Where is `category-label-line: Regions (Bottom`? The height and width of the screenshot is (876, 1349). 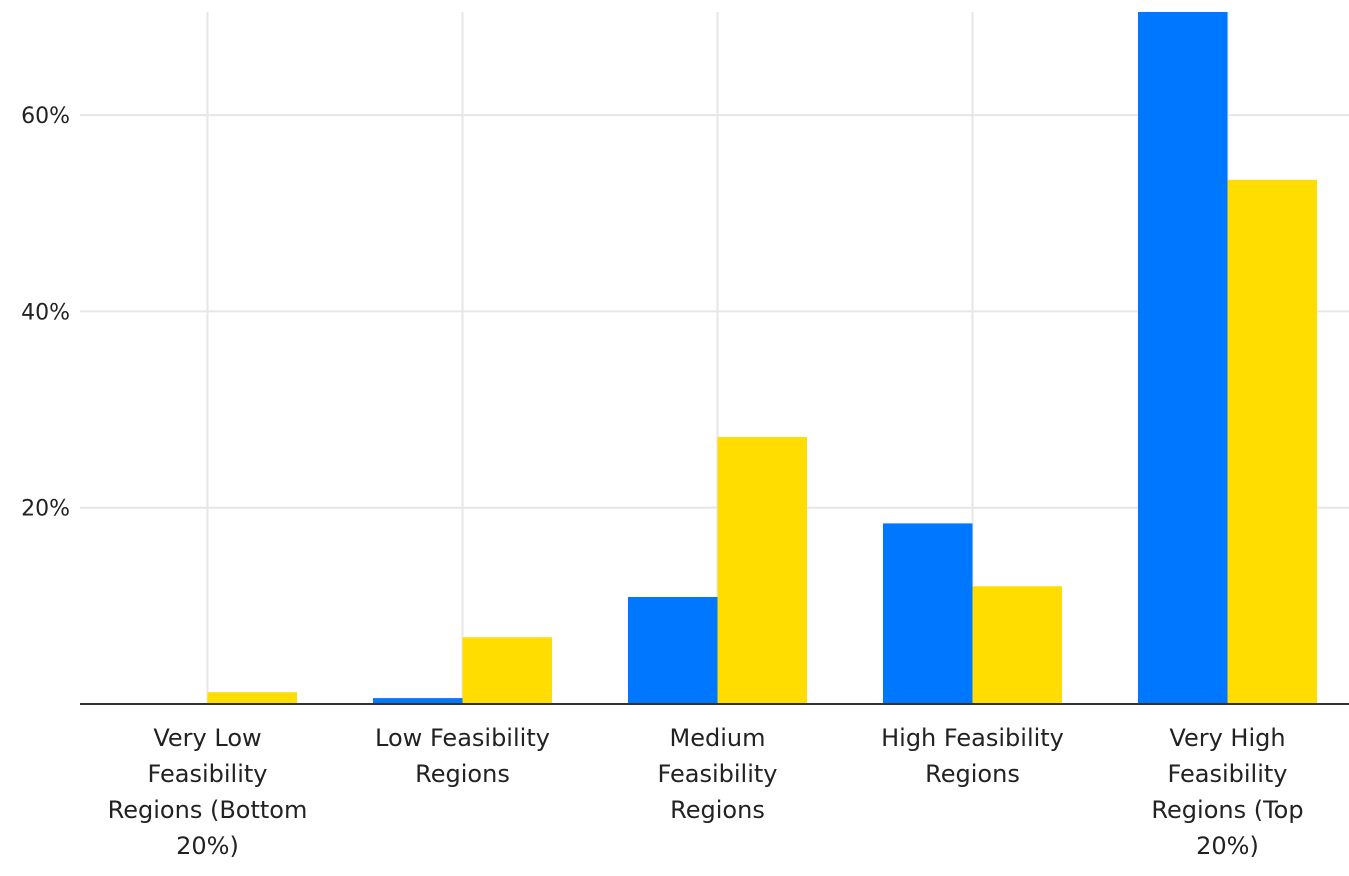 category-label-line: Regions (Bottom is located at coordinates (208, 810).